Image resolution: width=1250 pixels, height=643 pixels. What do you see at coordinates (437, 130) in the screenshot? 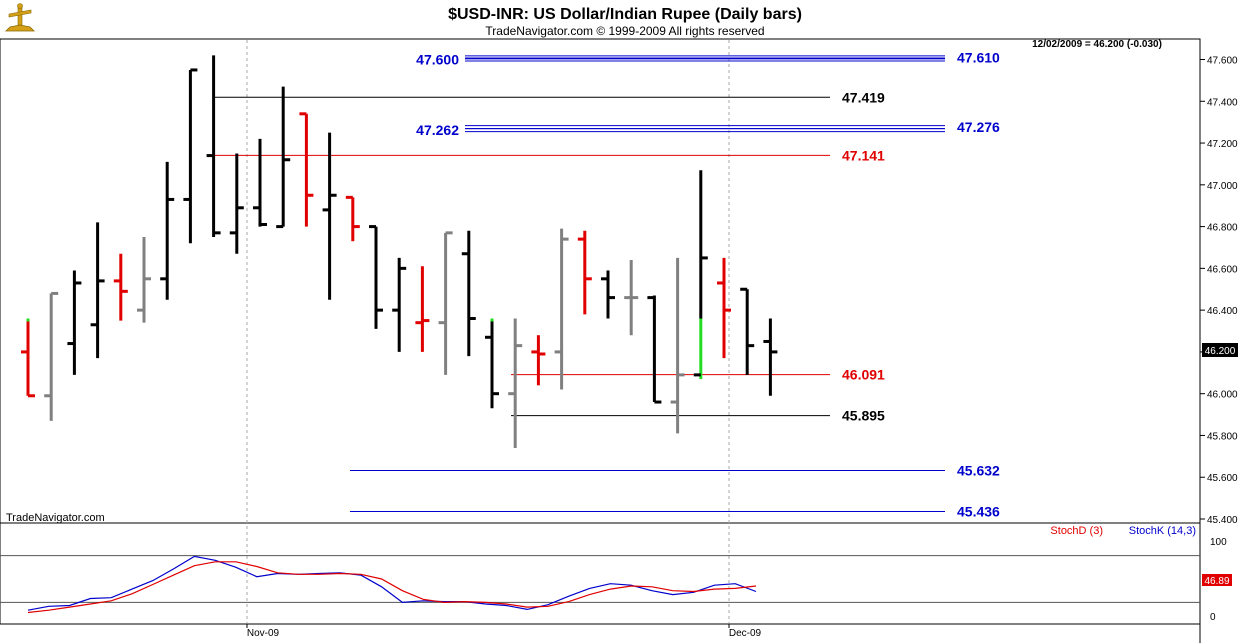
I see `level-label: 47.262` at bounding box center [437, 130].